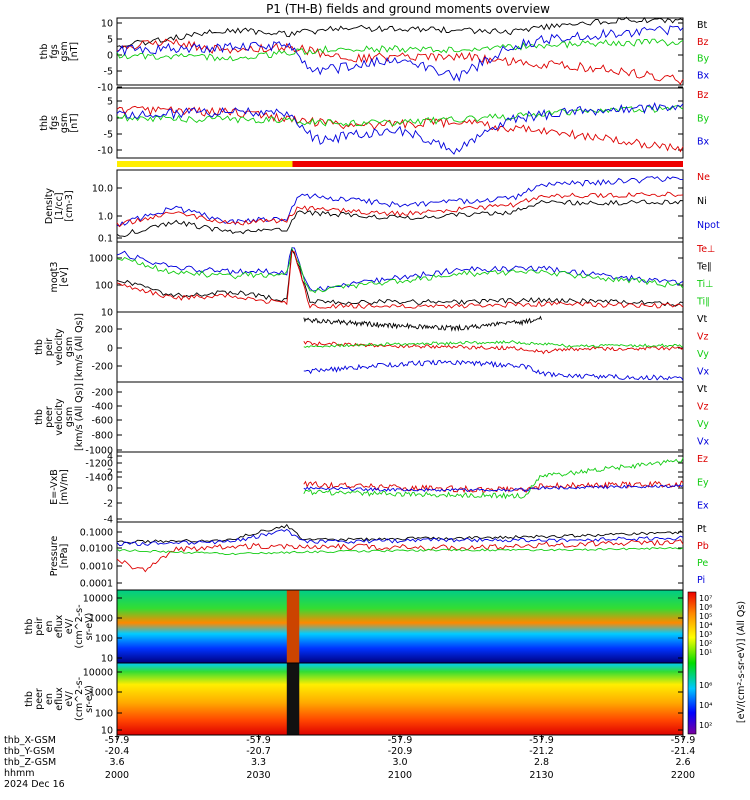 This screenshot has height=800, width=750. What do you see at coordinates (89, 699) in the screenshot?
I see `ylabel-peer-eflux: sr-eV)` at bounding box center [89, 699].